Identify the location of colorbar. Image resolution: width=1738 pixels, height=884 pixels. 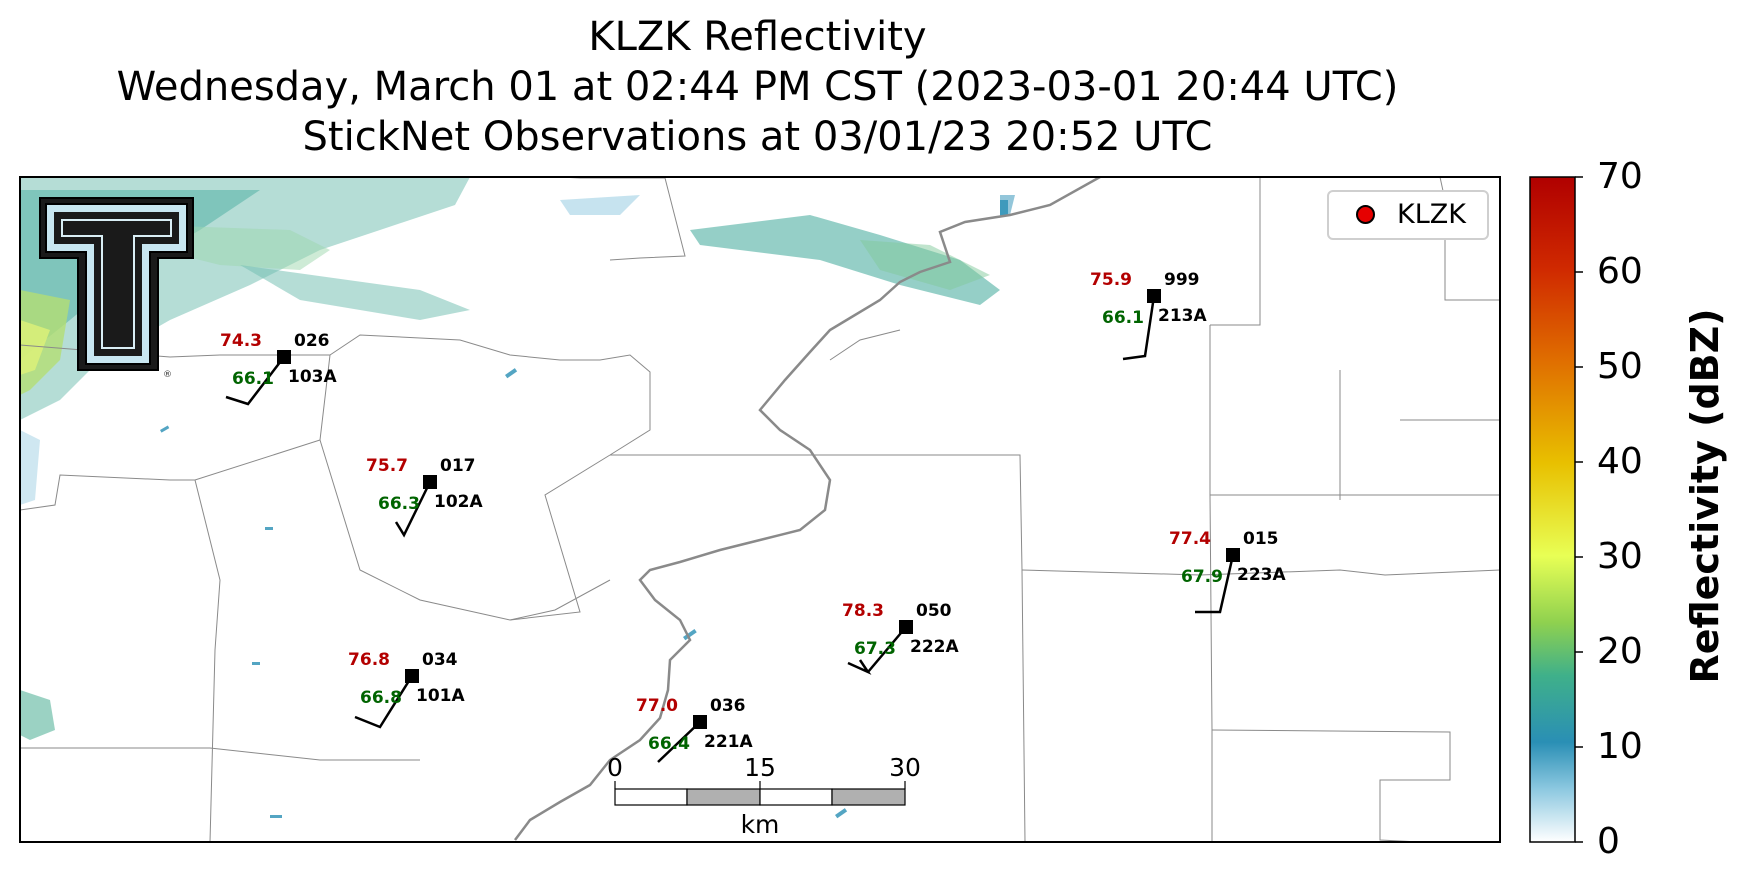
(1552, 509).